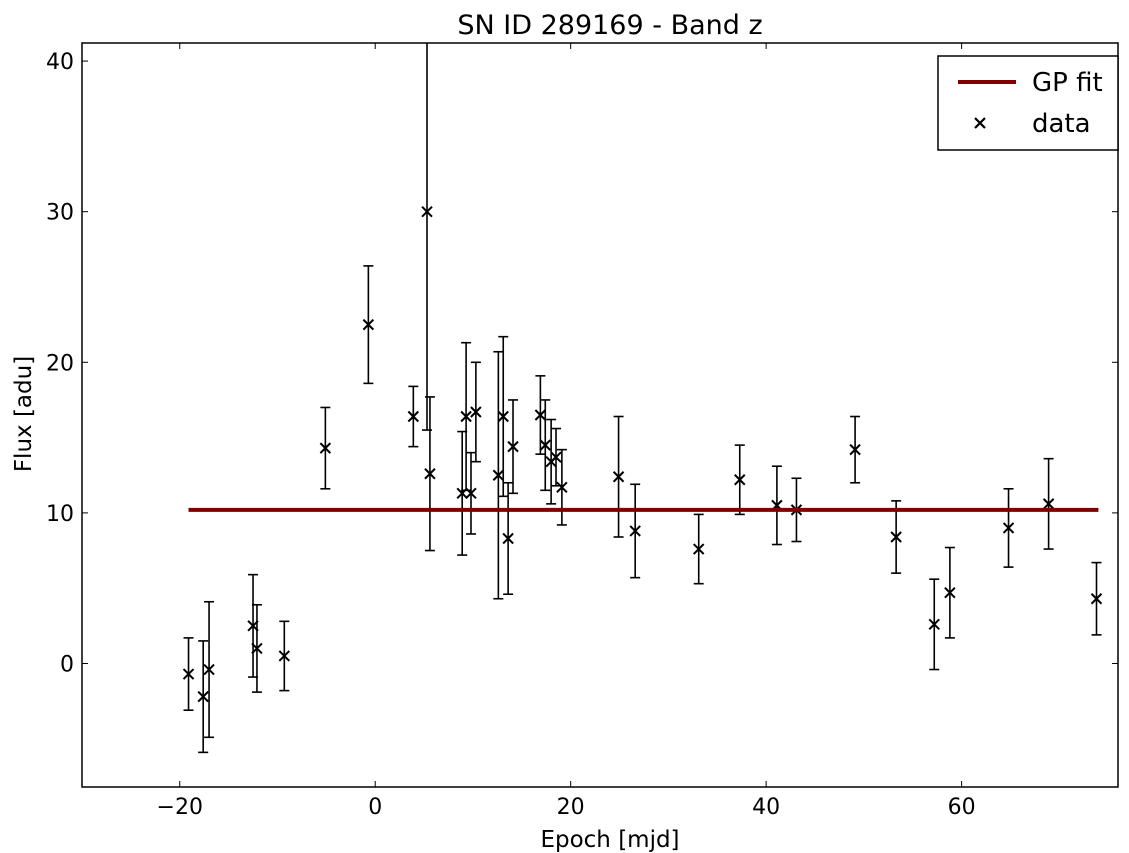 The image size is (1129, 853). Describe the element at coordinates (609, 25) in the screenshot. I see `chart-title: SN ID 289169 - Band z` at that location.